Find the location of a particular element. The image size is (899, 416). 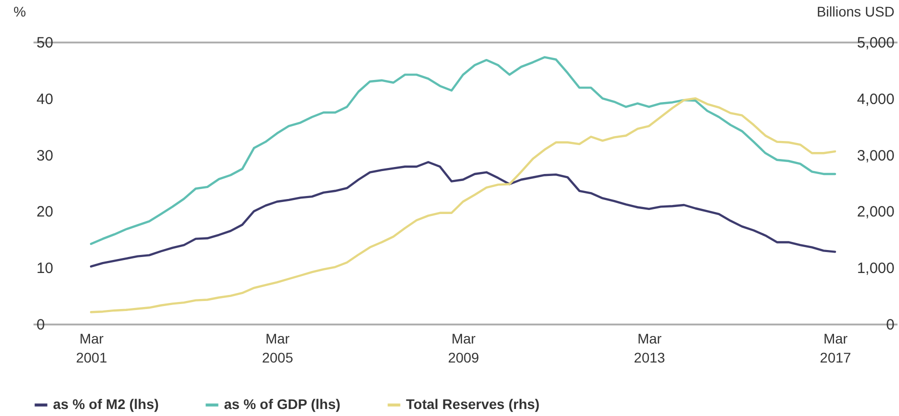

legend-label: Total Reserves (rhs) is located at coordinates (473, 404).